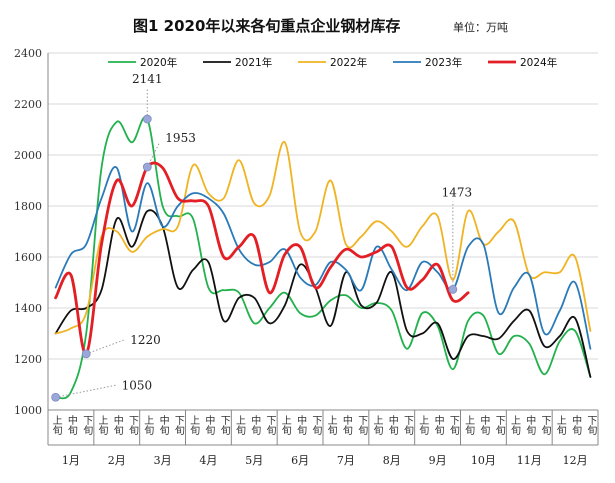 The image size is (615, 483). Describe the element at coordinates (28, 359) in the screenshot. I see `y-tick-label: 1200` at that location.